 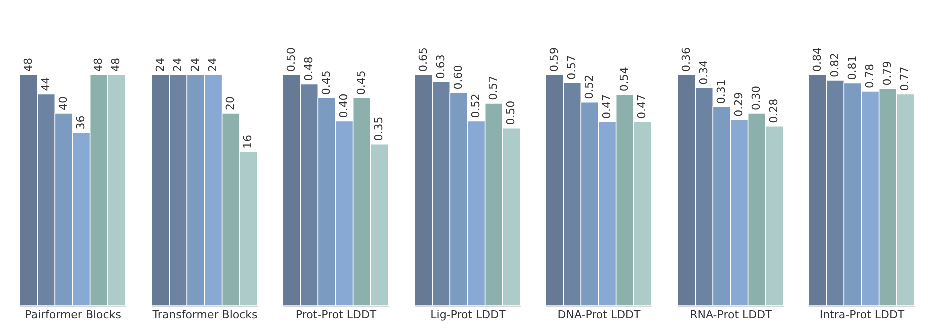 I want to click on data-label: 0.54, so click(x=625, y=79).